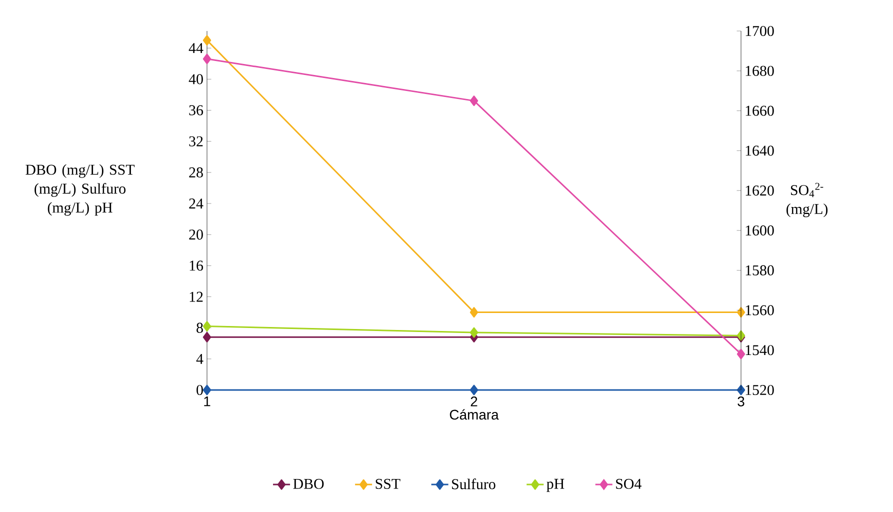 The width and height of the screenshot is (893, 512). What do you see at coordinates (741, 401) in the screenshot?
I see `x-tick-label: 3` at bounding box center [741, 401].